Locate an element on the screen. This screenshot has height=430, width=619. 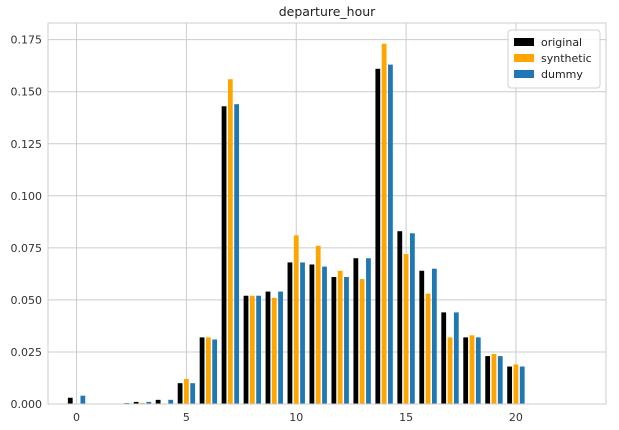
y-tick-label: 0.125 is located at coordinates (27, 144).